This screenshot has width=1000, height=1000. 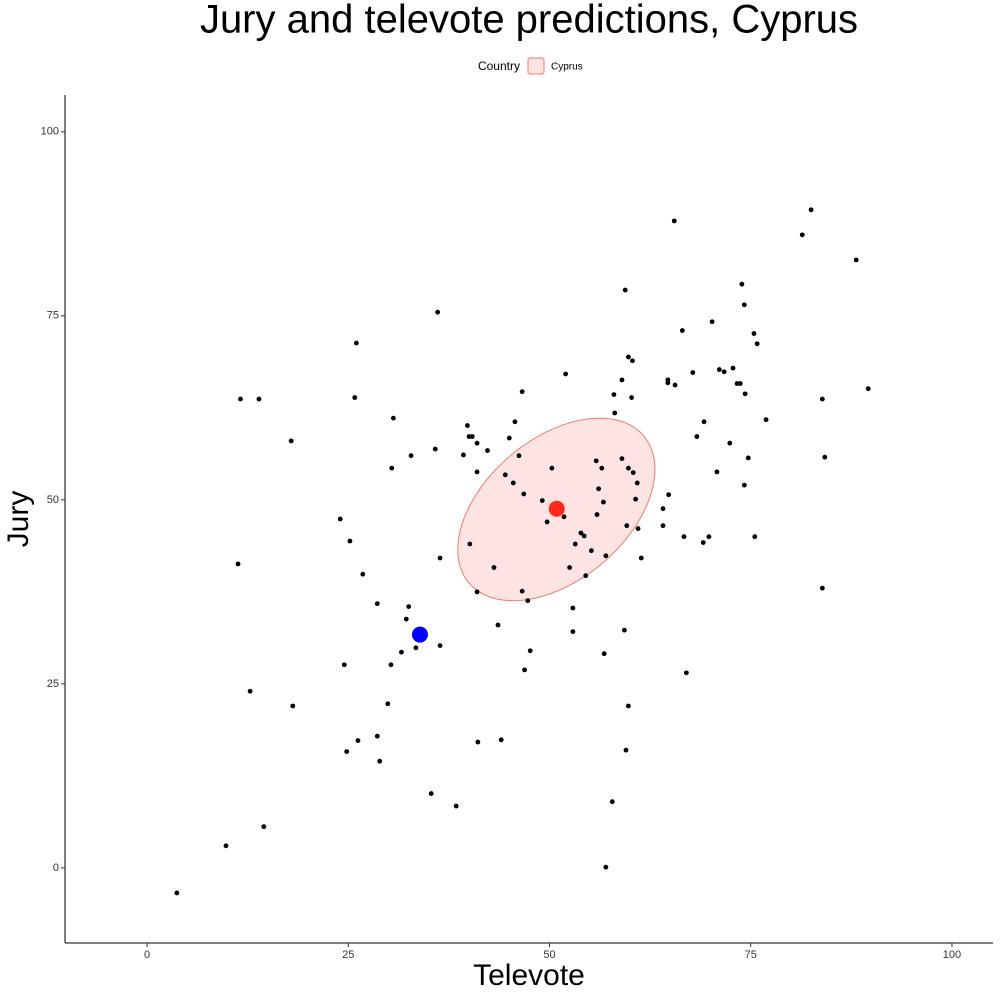 What do you see at coordinates (529, 21) in the screenshot?
I see `chart-title: Jury and televote predictions, Cyprus` at bounding box center [529, 21].